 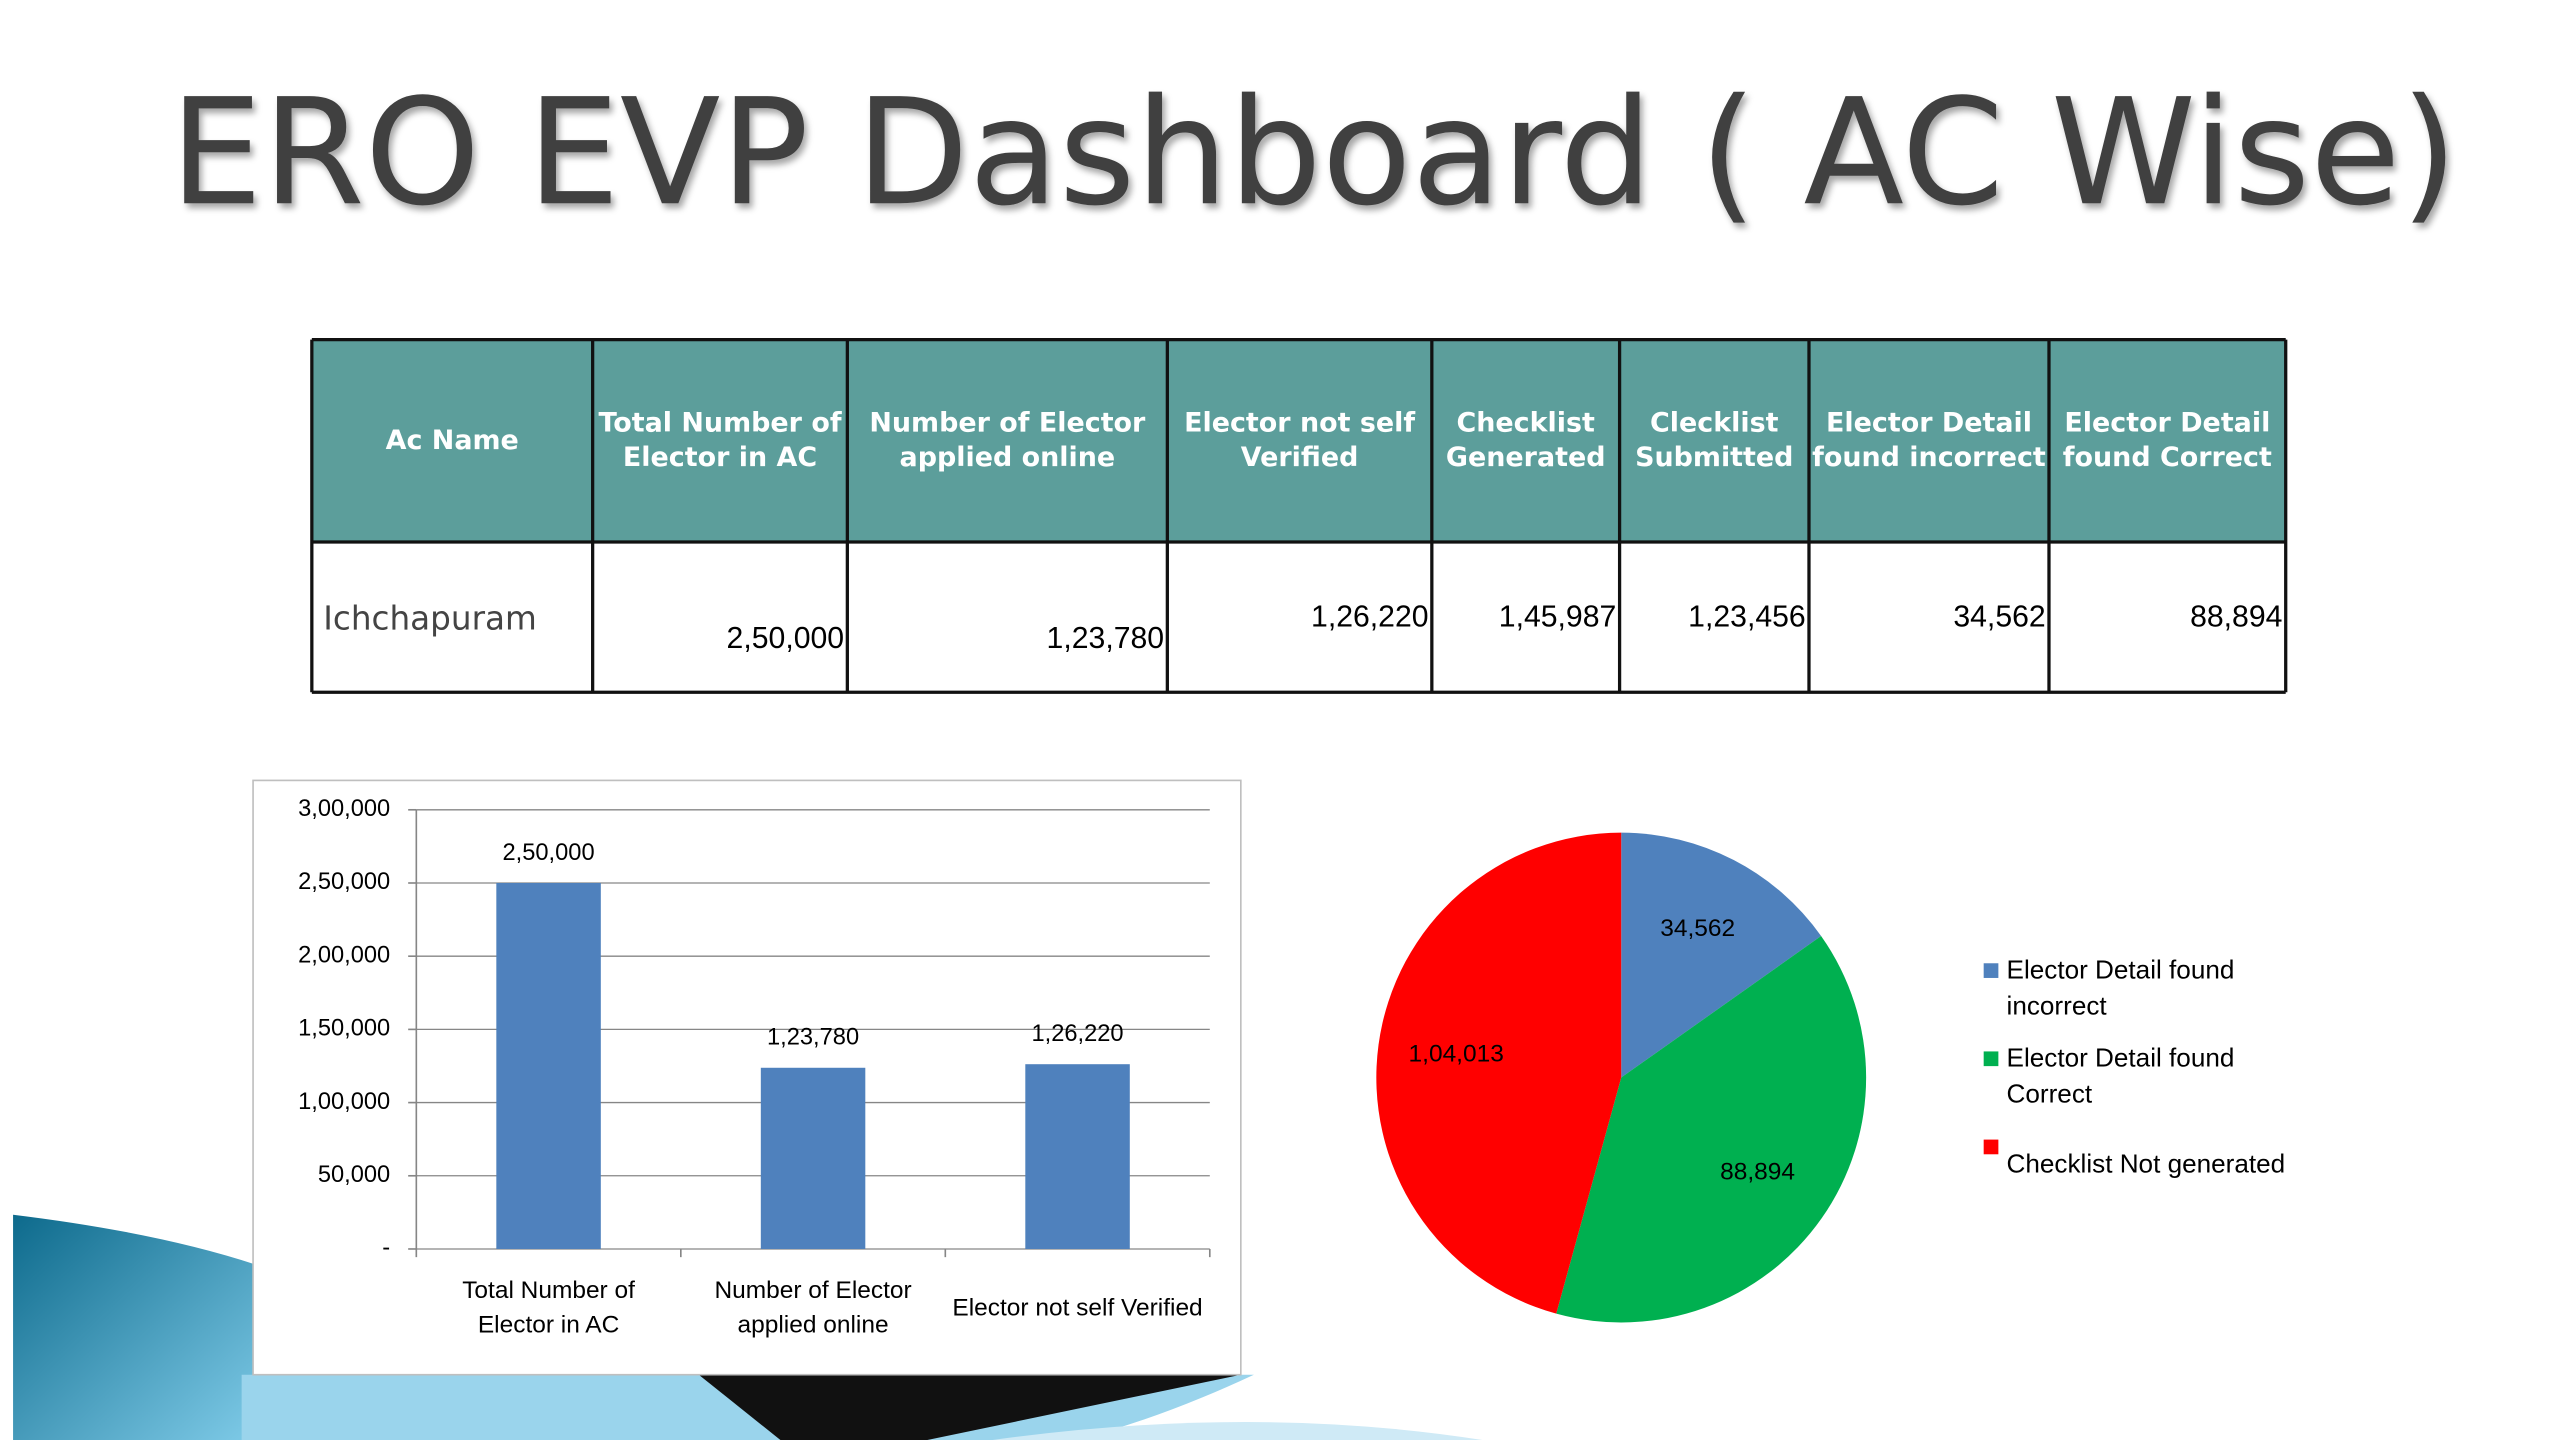 What do you see at coordinates (2236, 617) in the screenshot?
I see `table-cell: 88,894` at bounding box center [2236, 617].